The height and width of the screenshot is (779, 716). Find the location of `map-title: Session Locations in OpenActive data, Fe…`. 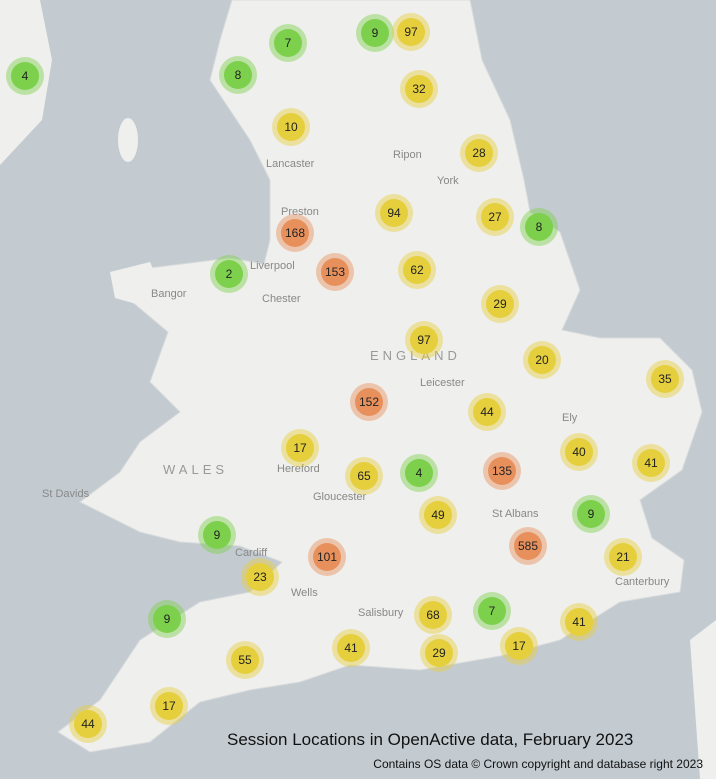

map-title: Session Locations in OpenActive data, Fe… is located at coordinates (430, 739).